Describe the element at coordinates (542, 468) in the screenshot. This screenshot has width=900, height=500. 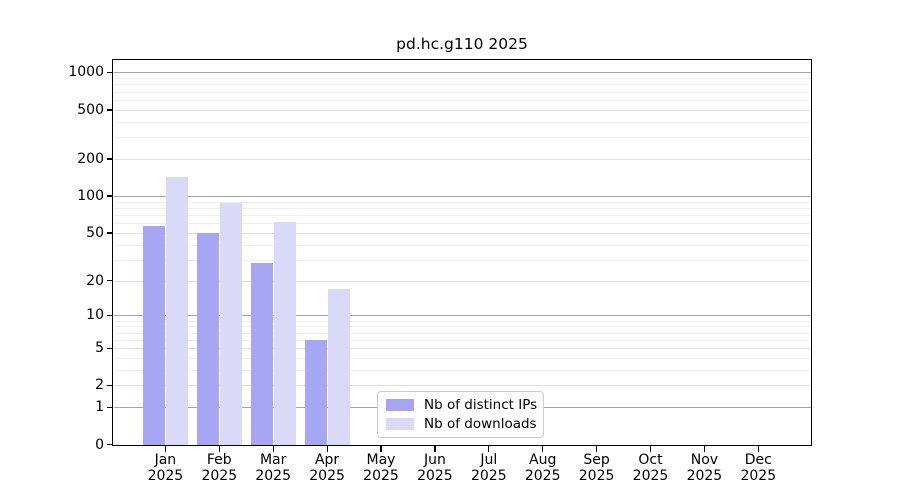
I see `x-tick-label: Aug 2025` at that location.